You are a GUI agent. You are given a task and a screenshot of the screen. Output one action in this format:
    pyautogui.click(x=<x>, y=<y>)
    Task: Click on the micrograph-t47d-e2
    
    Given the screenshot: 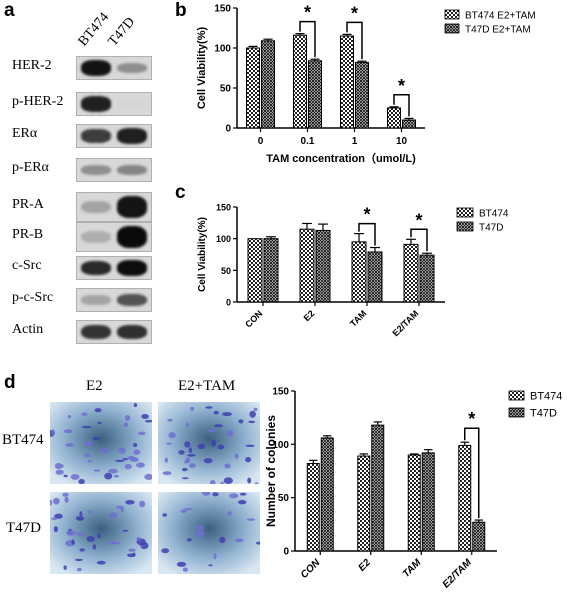 What is the action you would take?
    pyautogui.click(x=101, y=533)
    